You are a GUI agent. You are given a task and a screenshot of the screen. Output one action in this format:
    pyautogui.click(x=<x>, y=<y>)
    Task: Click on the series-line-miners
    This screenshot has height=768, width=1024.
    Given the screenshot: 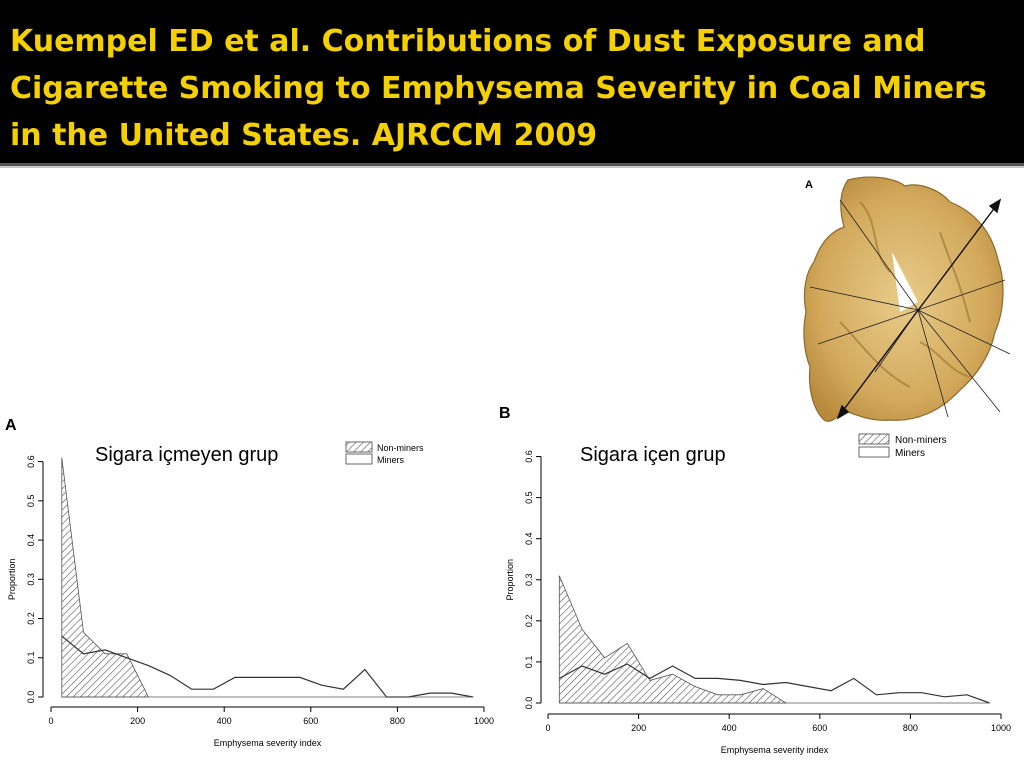 What is the action you would take?
    pyautogui.click(x=774, y=683)
    